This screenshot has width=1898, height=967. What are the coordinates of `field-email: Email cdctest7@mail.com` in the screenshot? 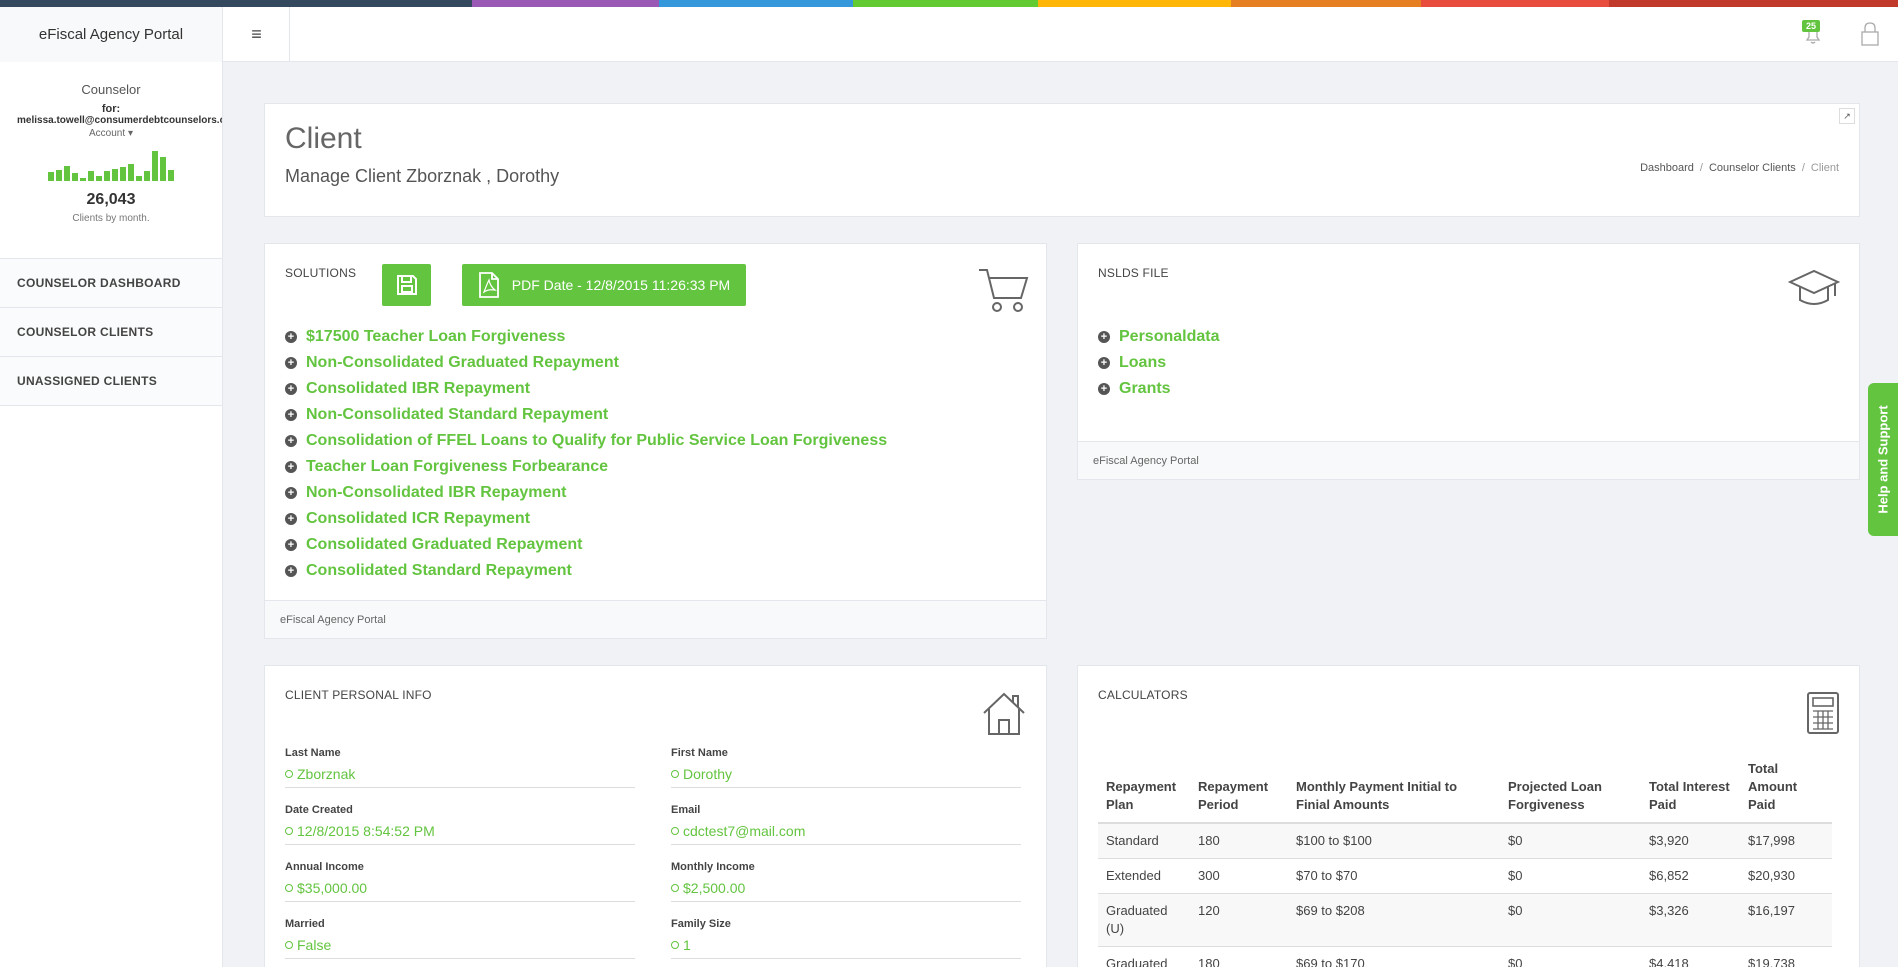 It's located at (846, 824).